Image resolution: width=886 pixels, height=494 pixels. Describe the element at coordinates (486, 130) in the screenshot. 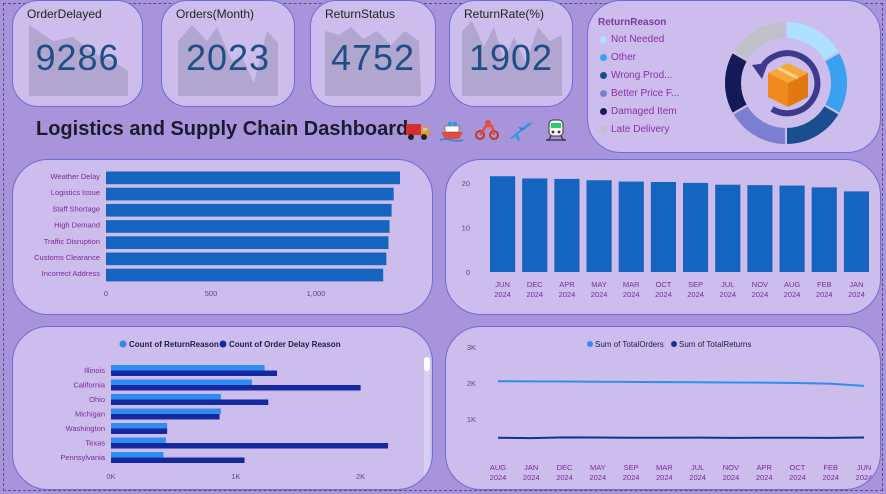

I see `scooter-icon` at that location.